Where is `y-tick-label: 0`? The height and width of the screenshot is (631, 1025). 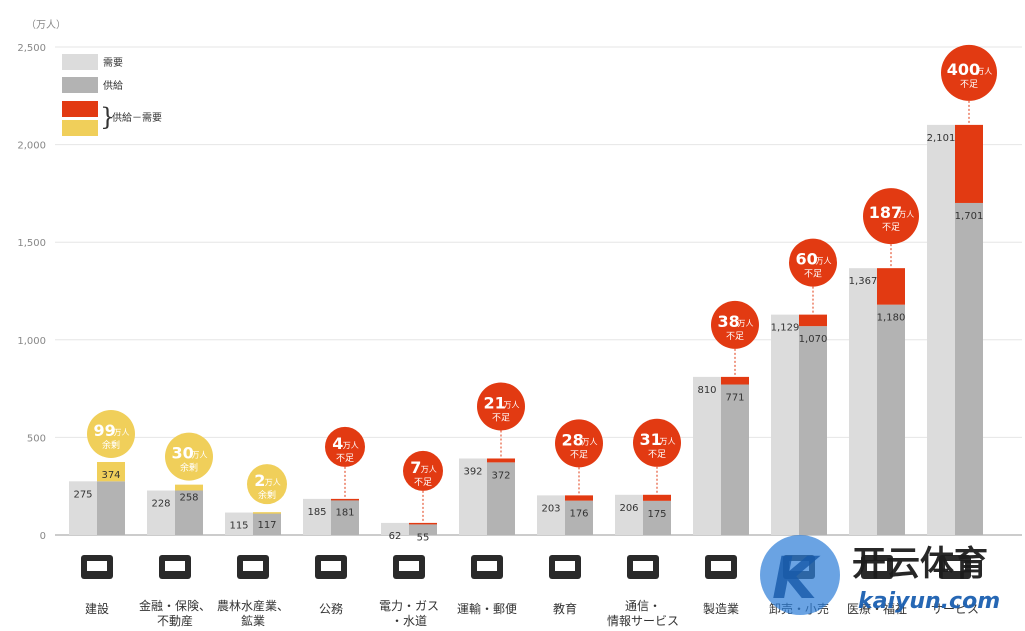 y-tick-label: 0 is located at coordinates (43, 536).